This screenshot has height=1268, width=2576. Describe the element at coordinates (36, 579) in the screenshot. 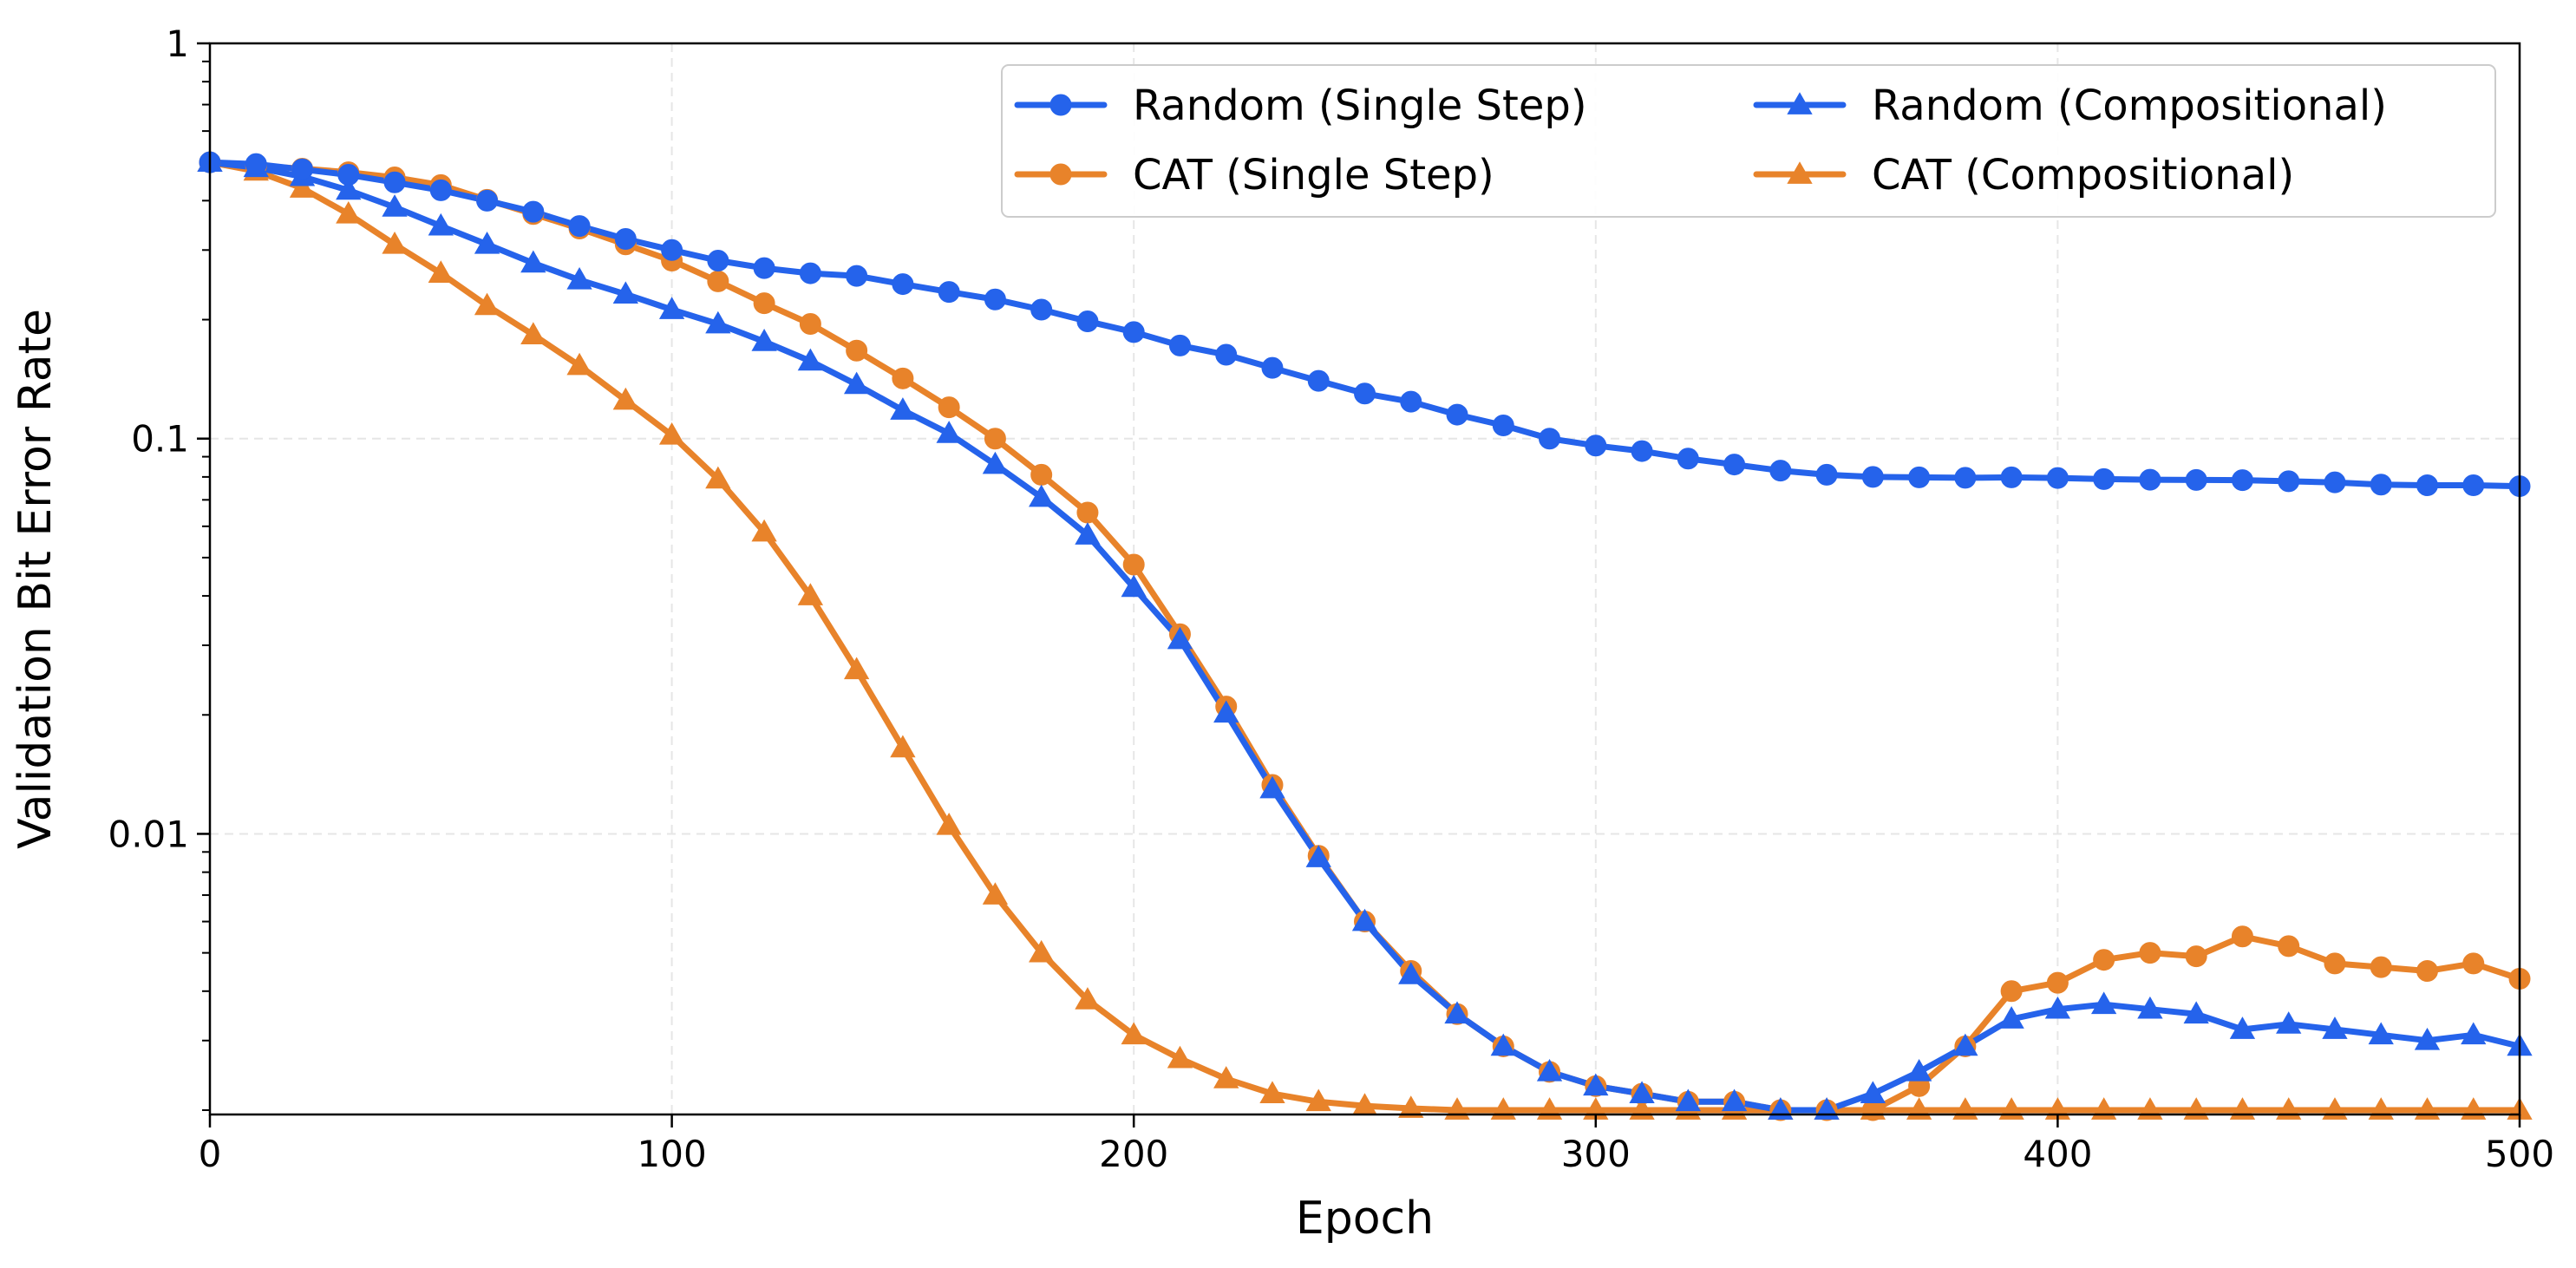

I see `y-axis-label: Validation Bit Error Rate` at that location.